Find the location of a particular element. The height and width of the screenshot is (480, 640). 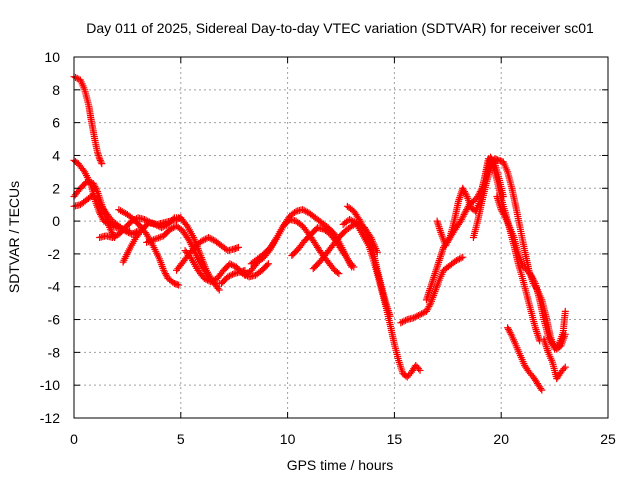

y-tick-label: -6 is located at coordinates (54, 320).